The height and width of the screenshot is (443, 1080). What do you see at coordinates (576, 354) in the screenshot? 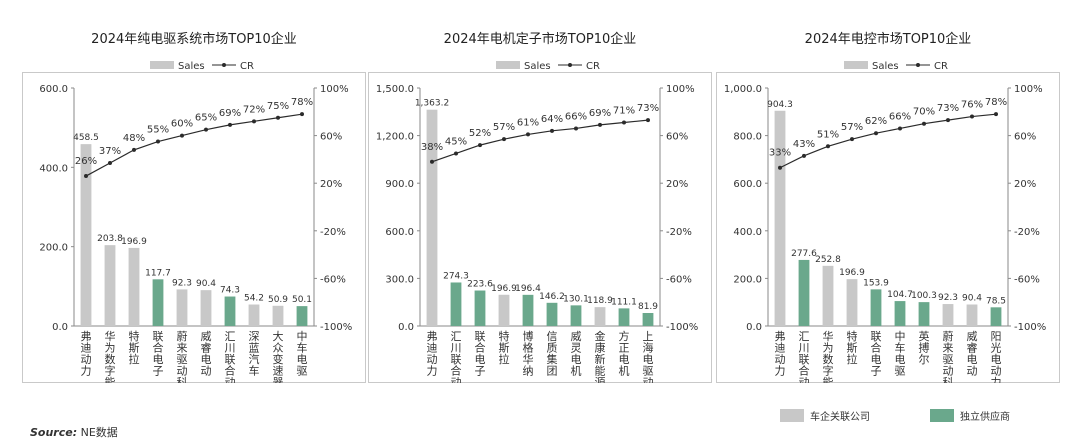
I see `category-label: 威灵电机` at bounding box center [576, 354].